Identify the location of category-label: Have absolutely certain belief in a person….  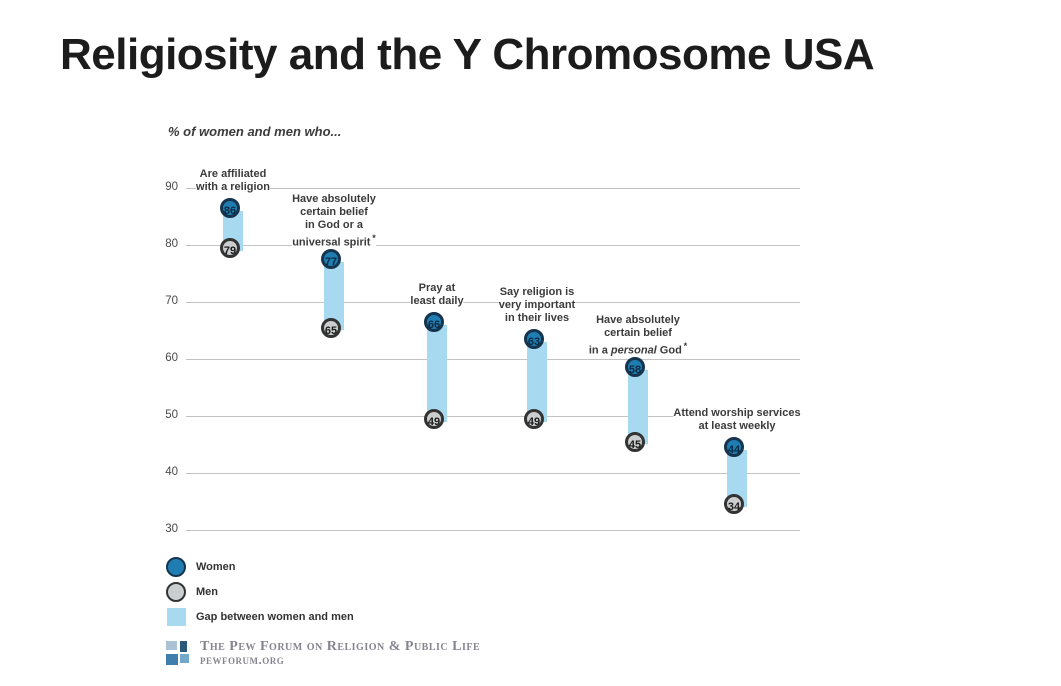
(638, 336).